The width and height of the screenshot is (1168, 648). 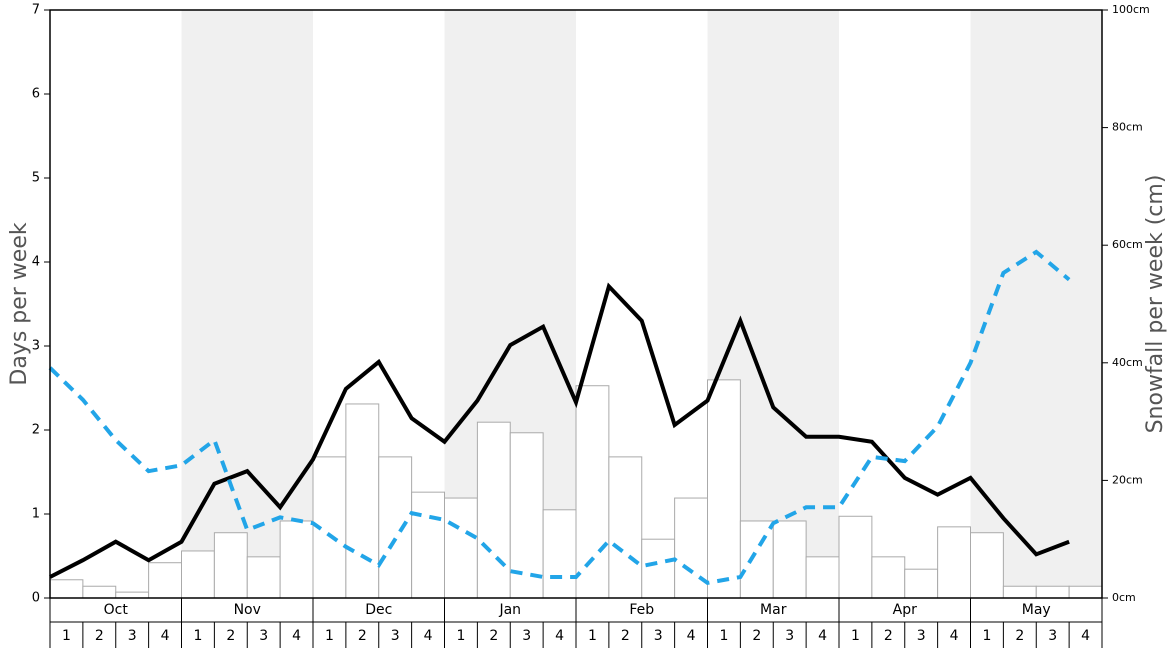 What do you see at coordinates (36, 262) in the screenshot?
I see `y-tick-label: 4` at bounding box center [36, 262].